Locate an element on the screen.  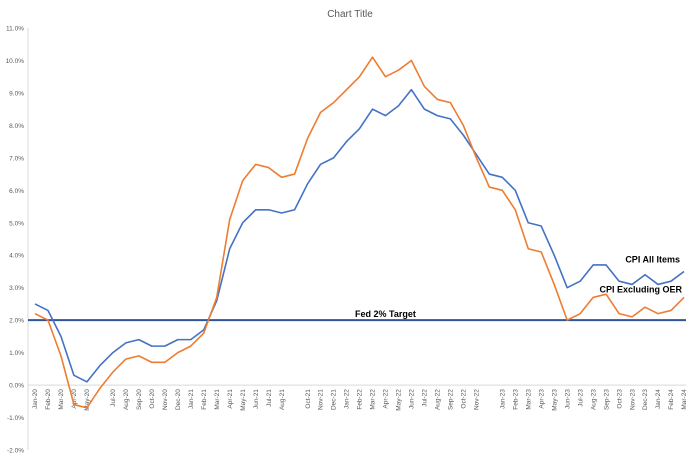
x-tick-label: Aug-23 is located at coordinates (593, 399).